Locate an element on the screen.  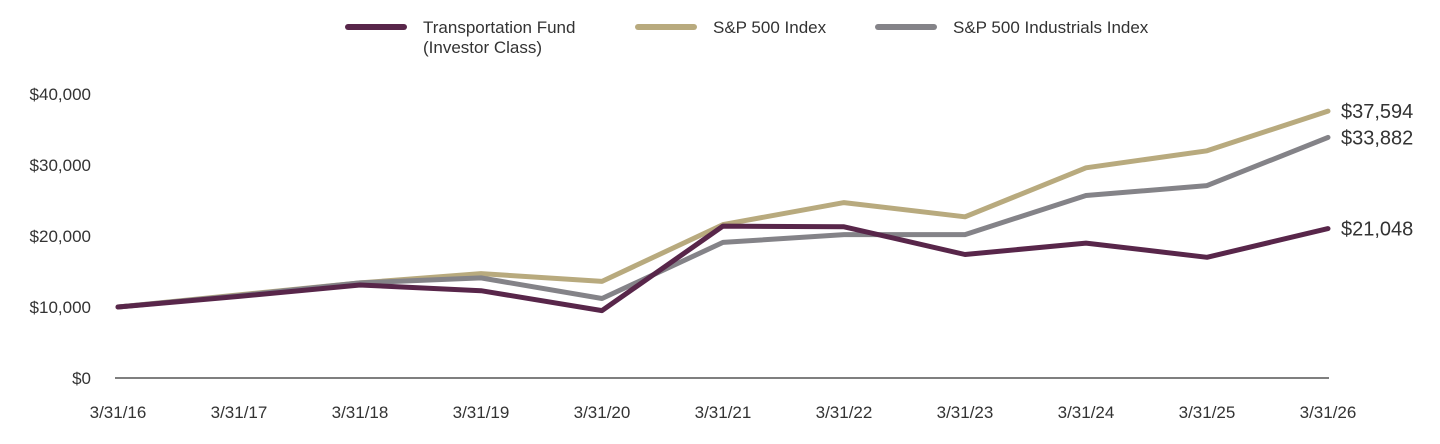
x-tick-label: 3/31/23 is located at coordinates (965, 412).